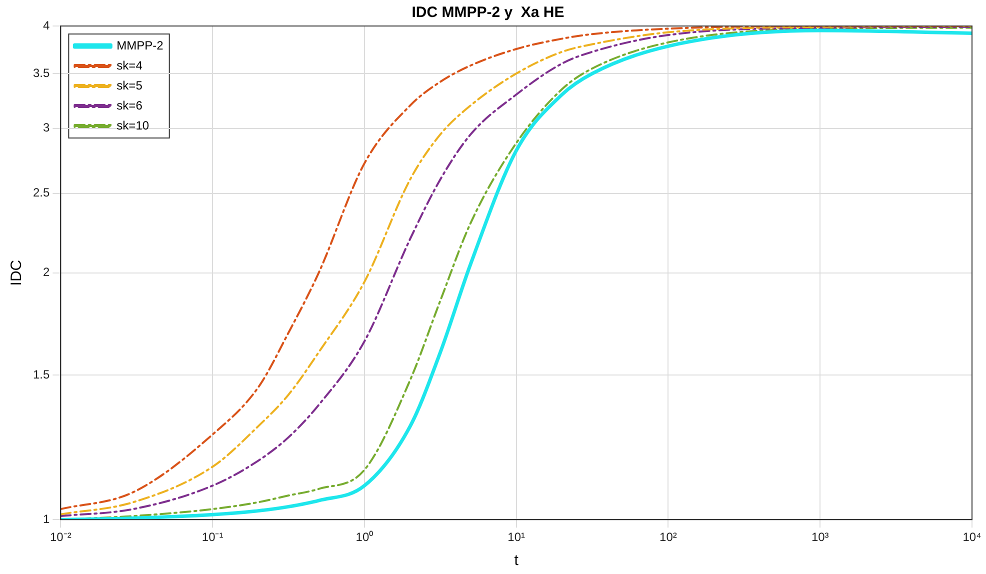 This screenshot has width=986, height=574. What do you see at coordinates (41, 375) in the screenshot?
I see `y-tick-label: 1.5` at bounding box center [41, 375].